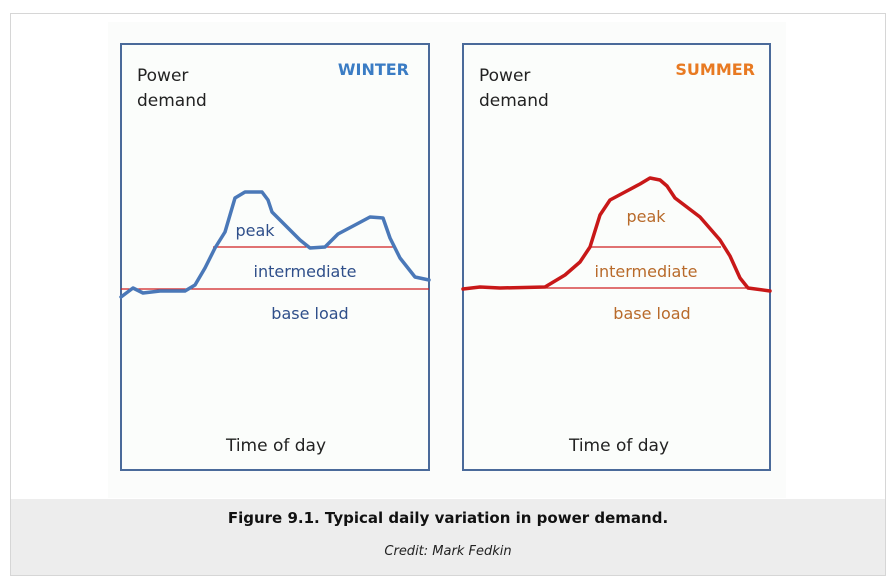 Image resolution: width=895 pixels, height=578 pixels. I want to click on winter-x-label: Time of day, so click(275, 446).